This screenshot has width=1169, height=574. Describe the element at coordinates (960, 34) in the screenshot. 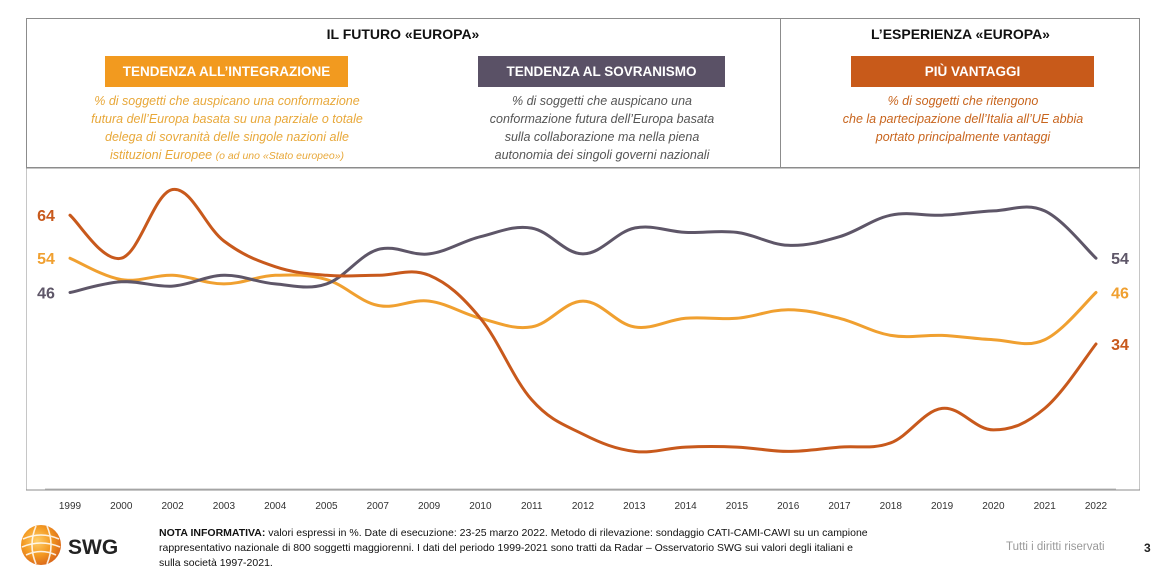

I see `experience-title: L’ESPERIENZA «EUROPA»` at that location.